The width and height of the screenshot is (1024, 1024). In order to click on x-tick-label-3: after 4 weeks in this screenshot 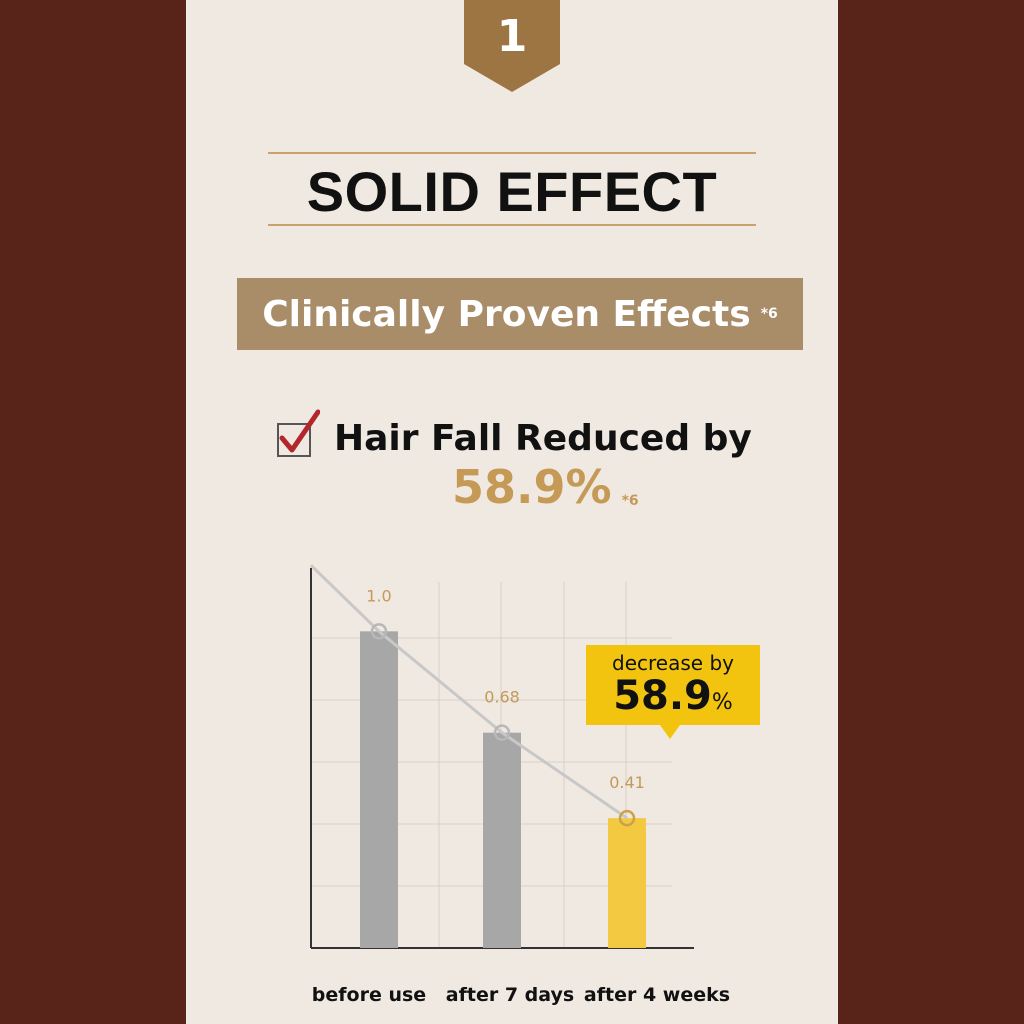, I will do `click(657, 995)`.